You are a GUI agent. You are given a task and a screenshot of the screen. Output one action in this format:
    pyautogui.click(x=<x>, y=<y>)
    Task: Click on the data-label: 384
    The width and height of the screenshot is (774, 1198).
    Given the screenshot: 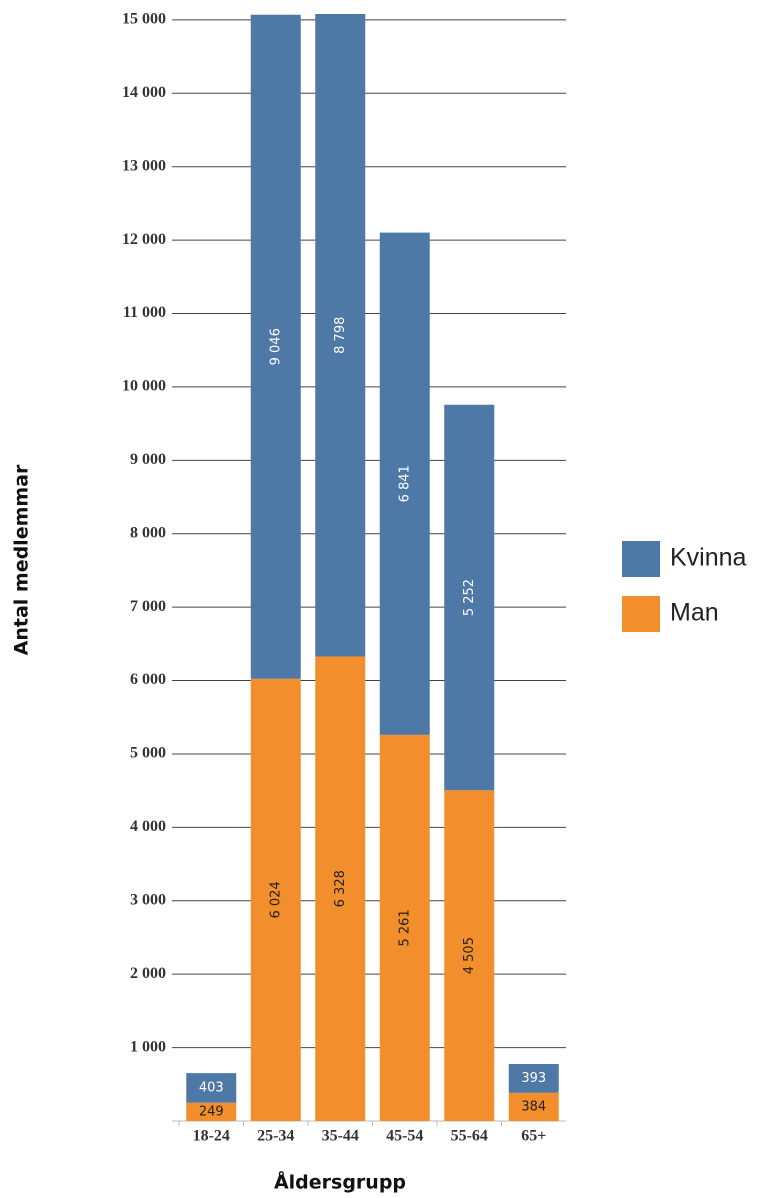 What is the action you would take?
    pyautogui.click(x=533, y=1106)
    